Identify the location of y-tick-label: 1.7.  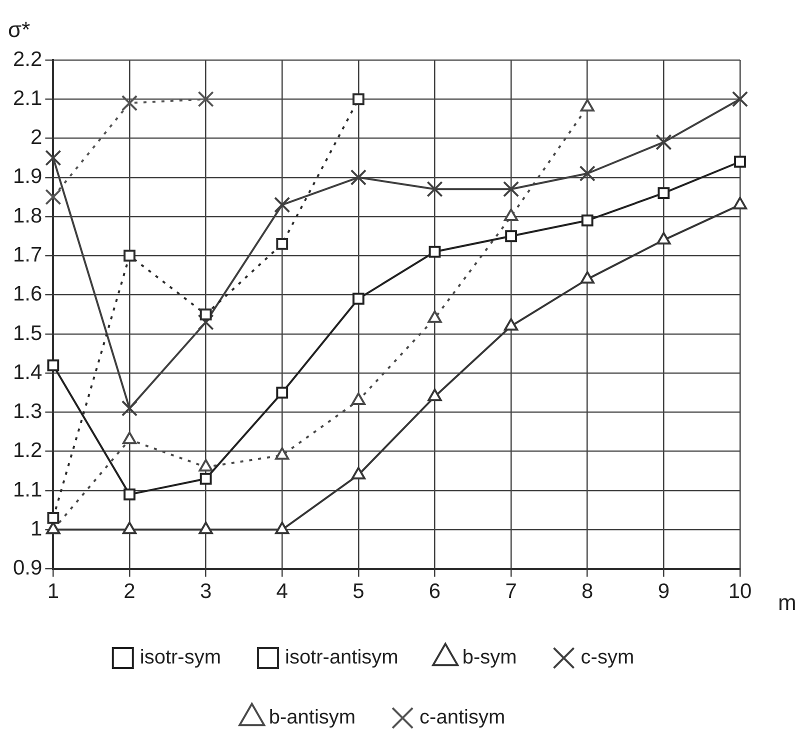
(27, 254).